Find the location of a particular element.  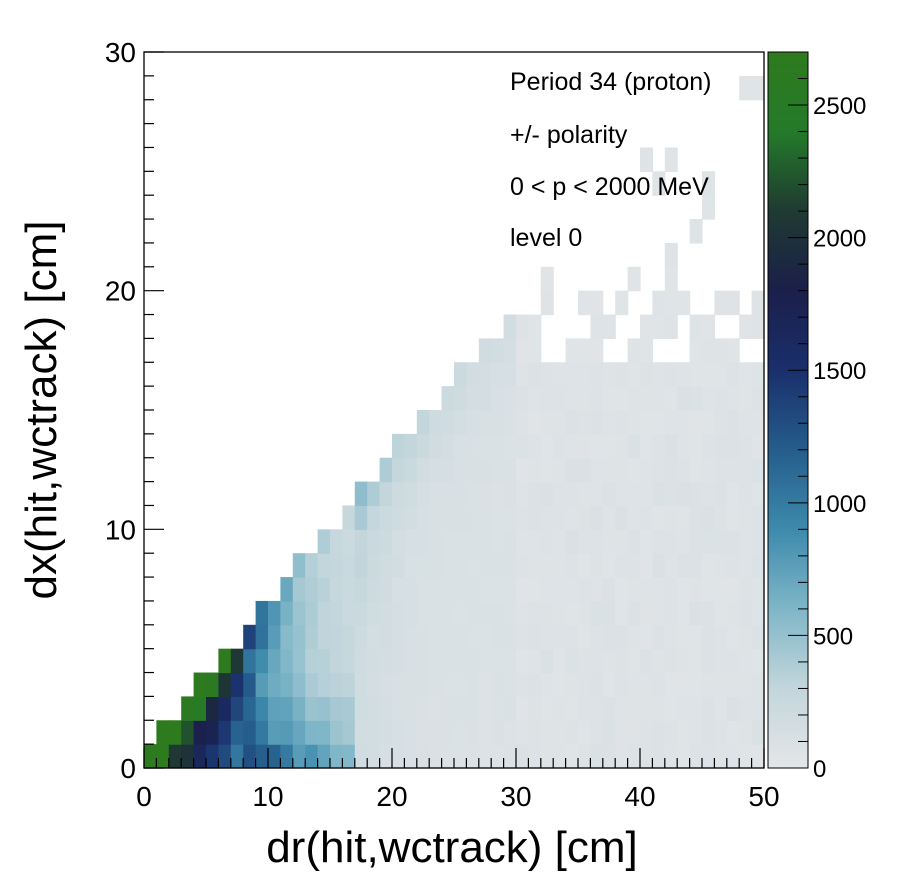

annotation-period: Period 34 (proton) is located at coordinates (611, 82).